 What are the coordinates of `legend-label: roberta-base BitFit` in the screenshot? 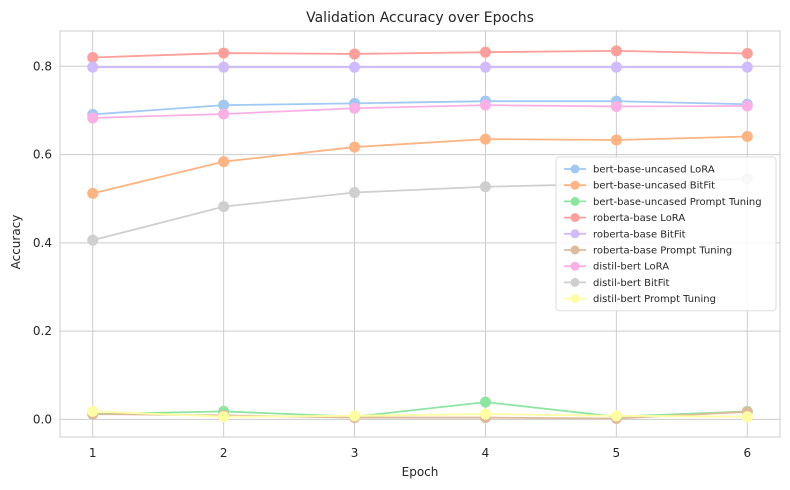 It's located at (639, 234).